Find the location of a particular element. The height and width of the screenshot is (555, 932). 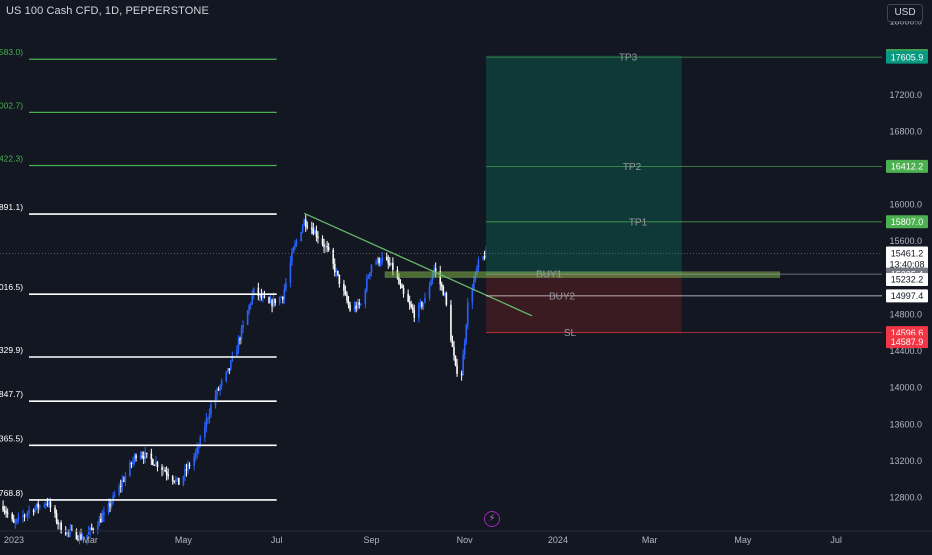

y-tick-label: 14400.0 is located at coordinates (905, 351).